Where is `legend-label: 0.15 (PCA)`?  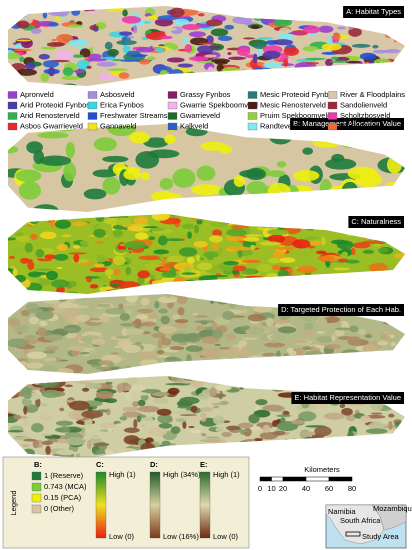
legend-label: 0.15 (PCA) is located at coordinates (63, 497).